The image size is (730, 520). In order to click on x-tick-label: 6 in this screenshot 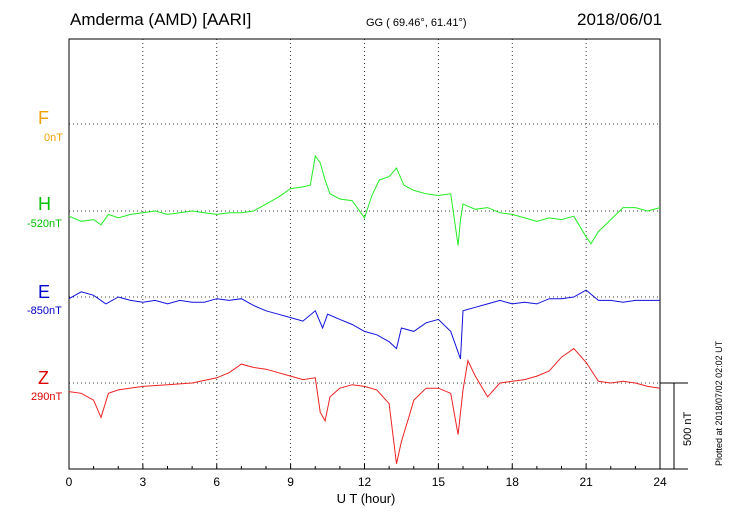, I will do `click(216, 482)`.